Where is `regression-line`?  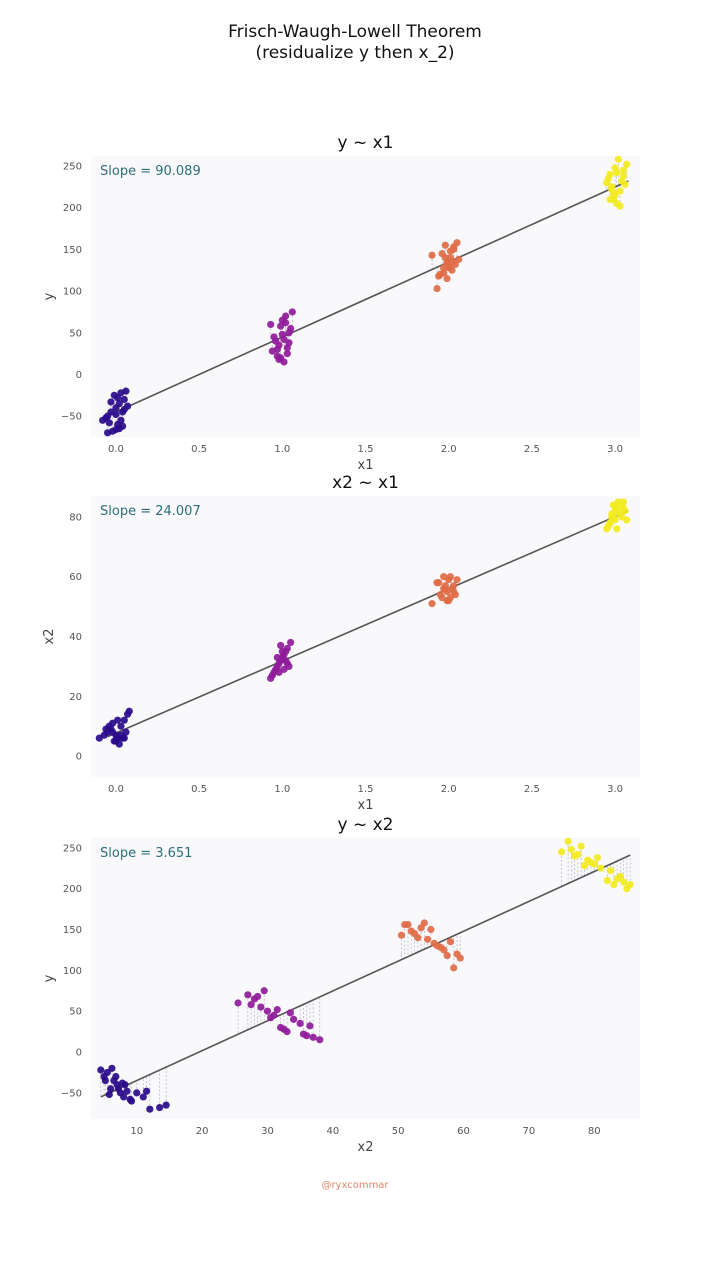 regression-line is located at coordinates (368, 624).